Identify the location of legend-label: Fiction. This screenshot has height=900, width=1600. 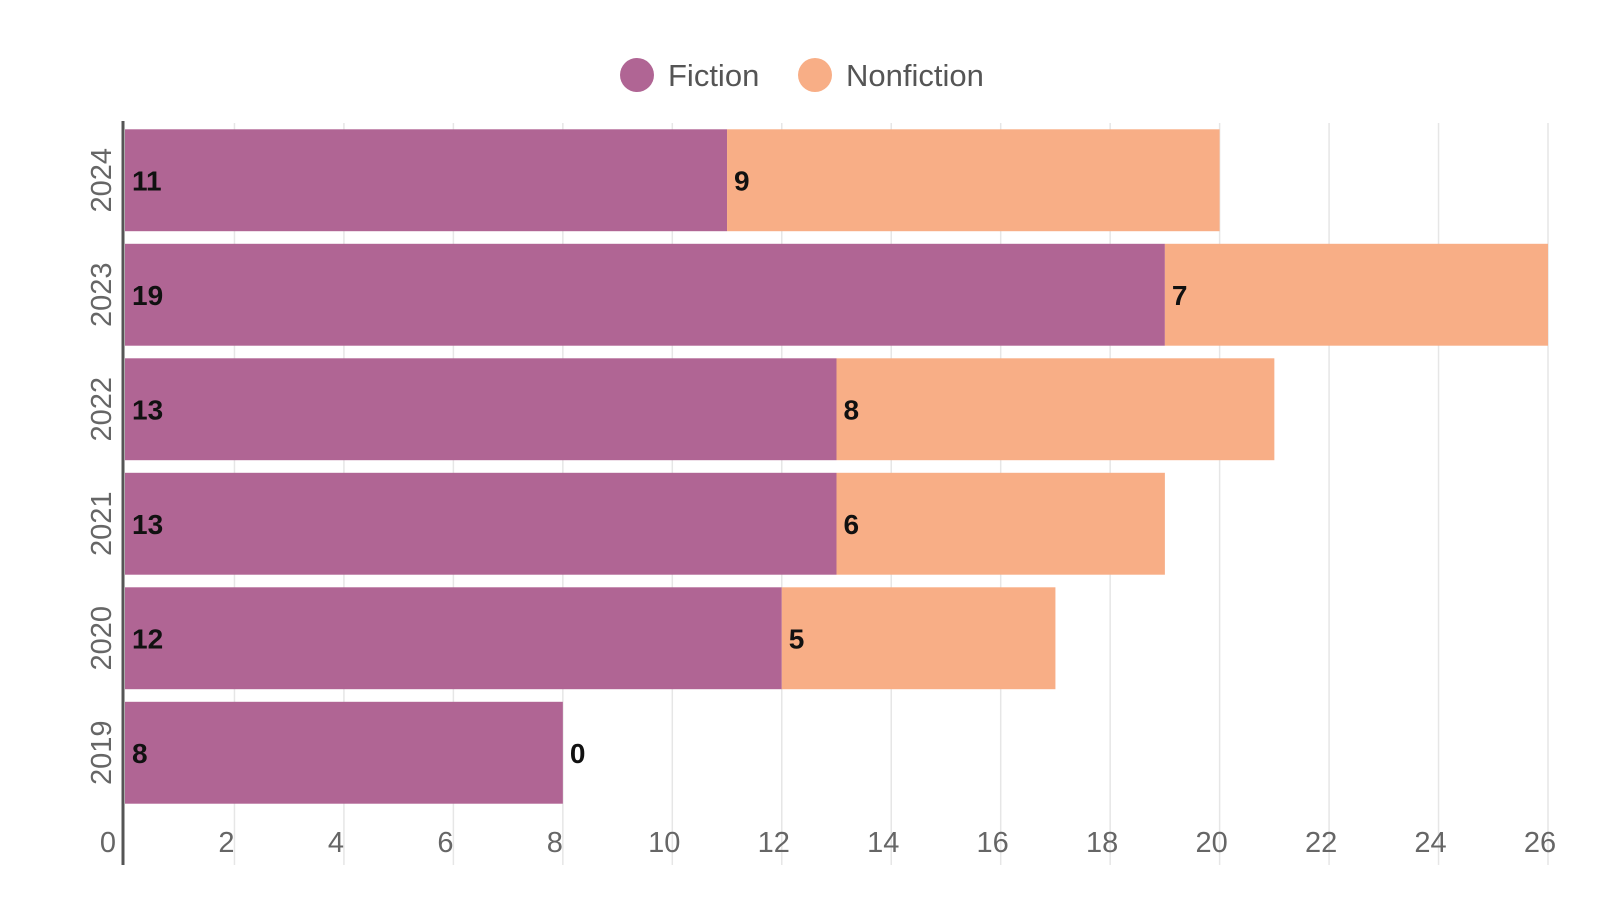
(713, 75).